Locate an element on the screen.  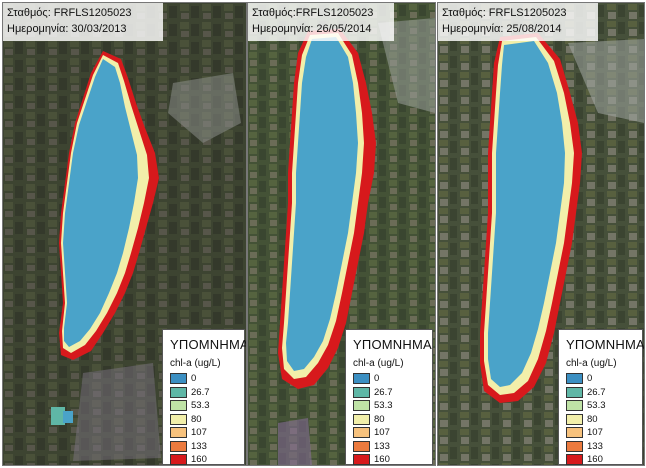
date-label: Ημερομηνία: 25/08/2014 is located at coordinates (502, 29).